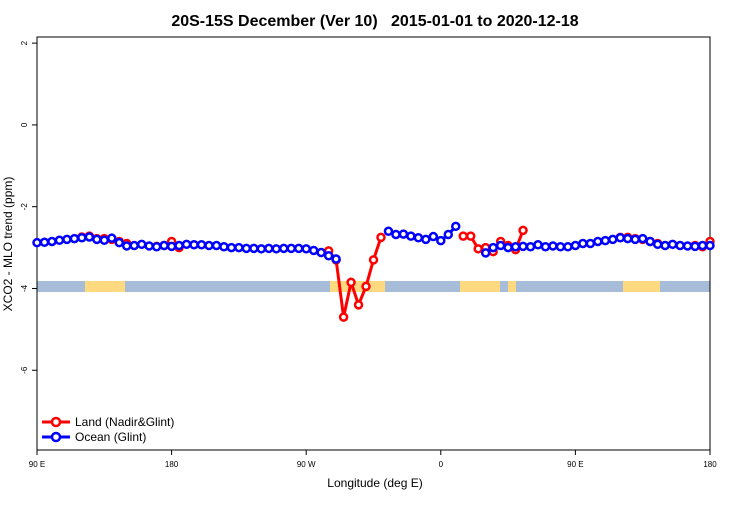 The image size is (750, 505). Describe the element at coordinates (374, 483) in the screenshot. I see `x-axis-label: Longitude (deg E)` at that location.